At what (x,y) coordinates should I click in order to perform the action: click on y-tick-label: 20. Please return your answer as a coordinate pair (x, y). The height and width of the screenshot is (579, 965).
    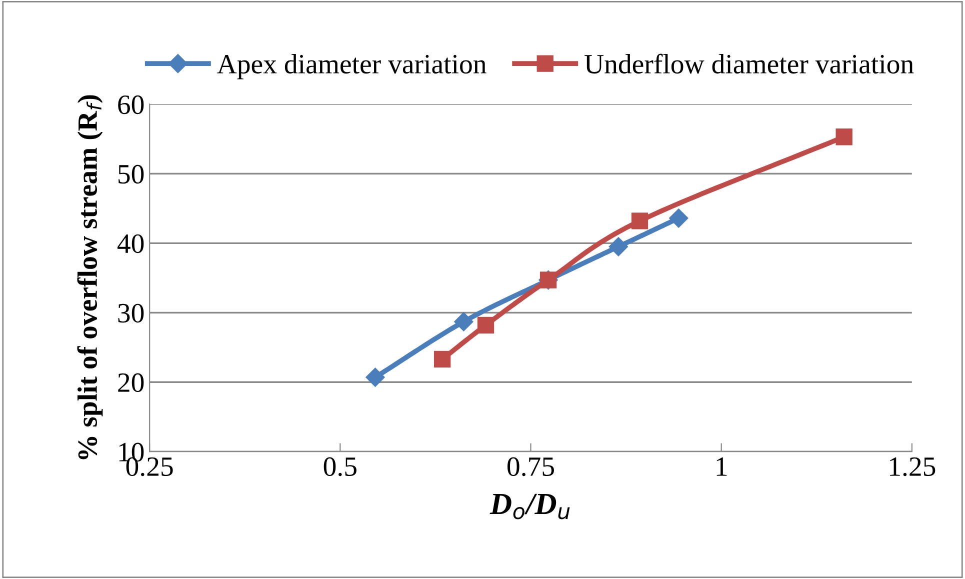
    Looking at the image, I should click on (131, 382).